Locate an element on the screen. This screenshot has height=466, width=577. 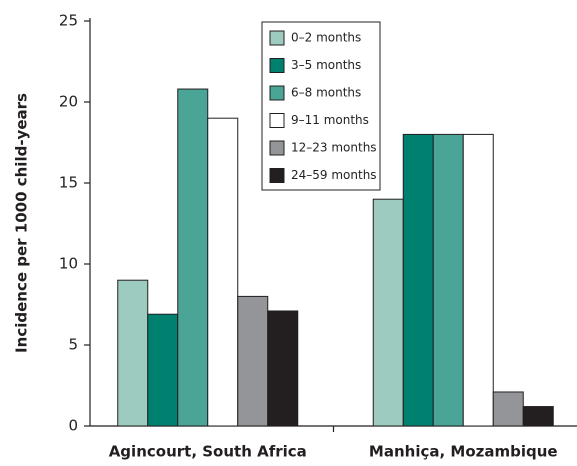
y-tick-label: 0 is located at coordinates (73, 426).